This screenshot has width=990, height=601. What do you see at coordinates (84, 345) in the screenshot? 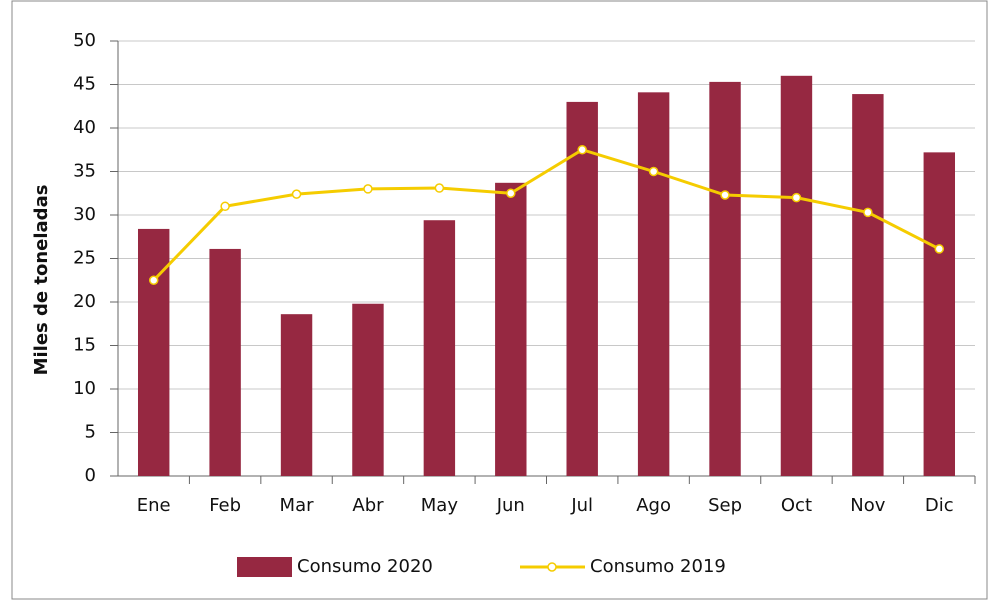
I see `y-tick-label: 15` at bounding box center [84, 345].